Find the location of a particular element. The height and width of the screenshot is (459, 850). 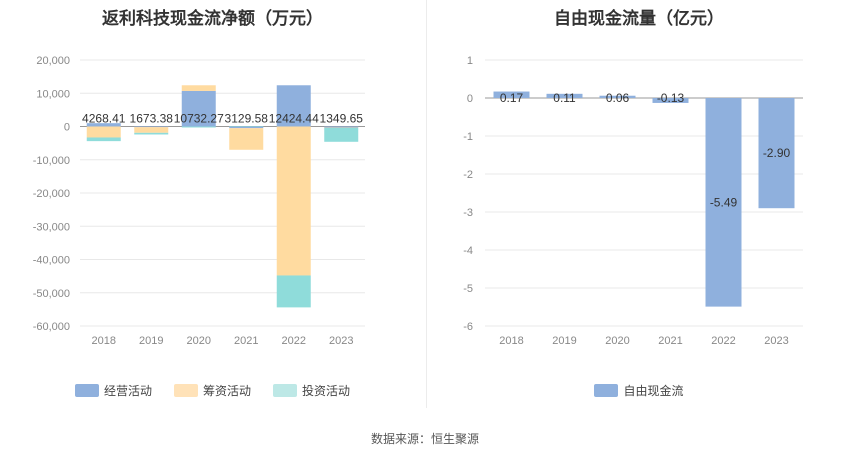

y-tick-label: -40,000 is located at coordinates (51, 261).